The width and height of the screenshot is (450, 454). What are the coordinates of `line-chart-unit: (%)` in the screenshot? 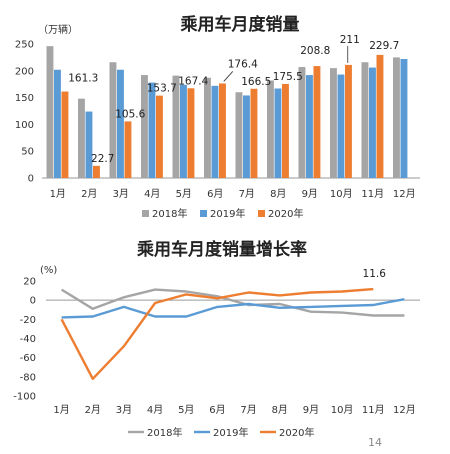 It's located at (48, 270).